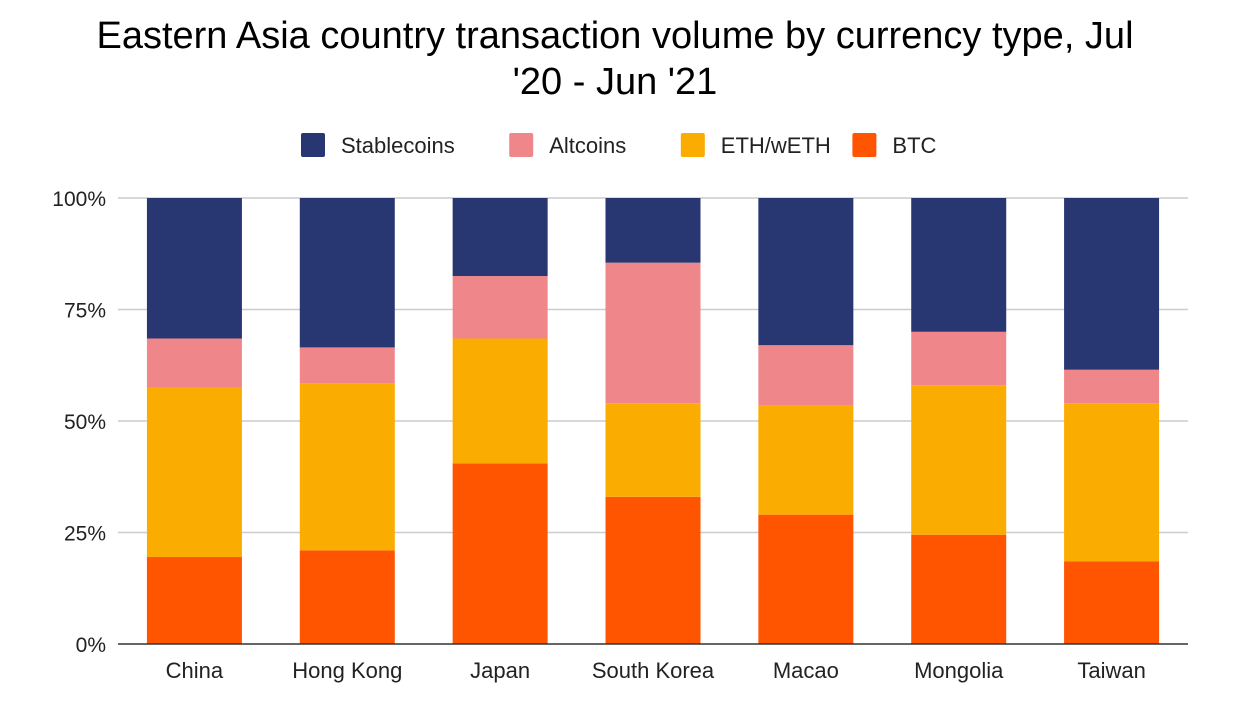 The width and height of the screenshot is (1260, 708). I want to click on x-category-label: China, so click(195, 670).